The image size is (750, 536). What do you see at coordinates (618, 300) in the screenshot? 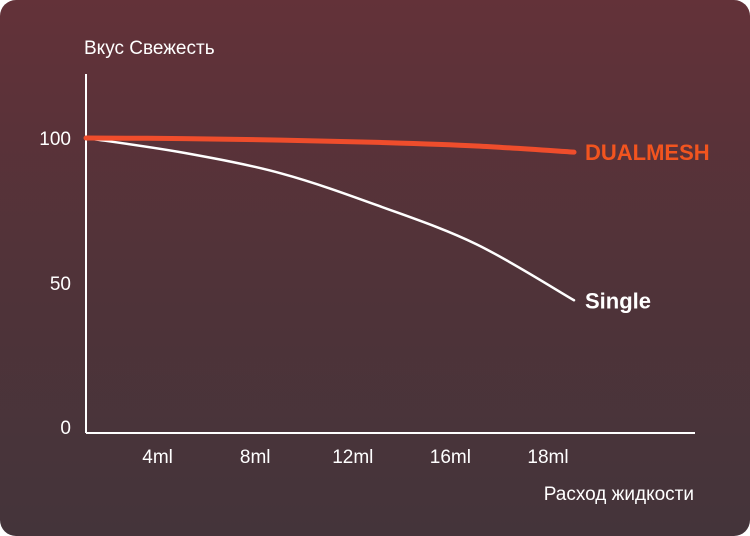
I see `series-label-single: Single` at bounding box center [618, 300].